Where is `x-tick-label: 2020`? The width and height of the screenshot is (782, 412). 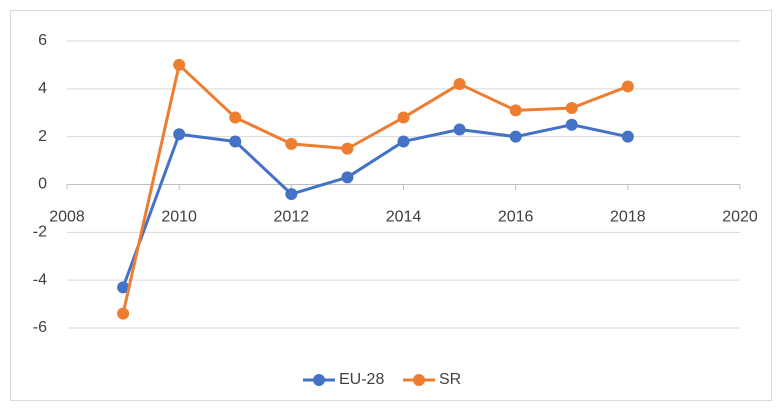 x-tick-label: 2020 is located at coordinates (740, 217).